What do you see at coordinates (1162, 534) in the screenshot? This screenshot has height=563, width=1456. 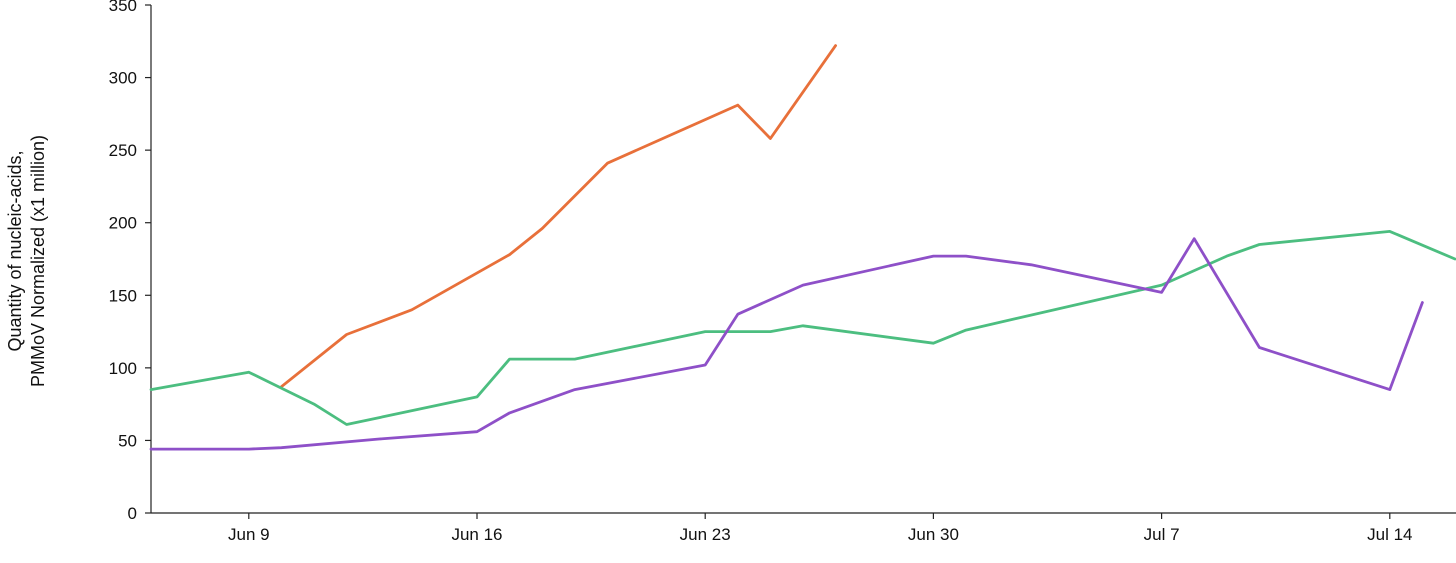 I see `x-tick-label: Jul 7` at bounding box center [1162, 534].